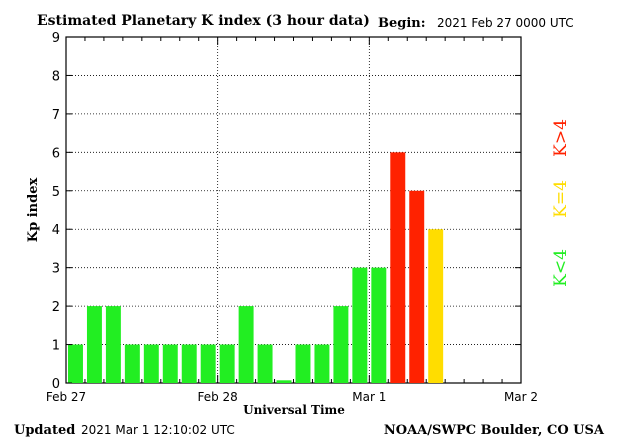  What do you see at coordinates (56, 384) in the screenshot?
I see `y-tick-label: 0` at bounding box center [56, 384].